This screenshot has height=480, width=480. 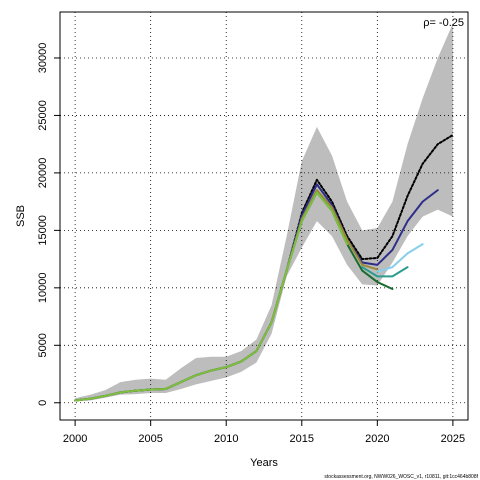 I want to click on y-axis-title: SSB, so click(x=21, y=216).